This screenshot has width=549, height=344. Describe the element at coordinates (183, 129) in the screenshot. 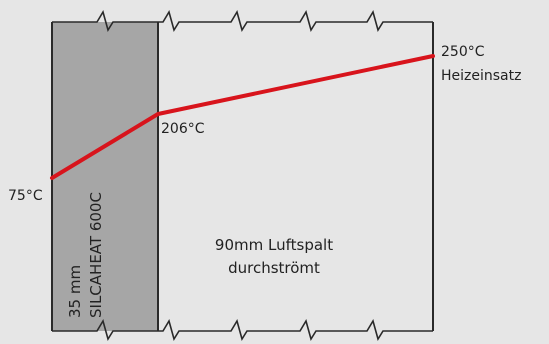

I see `interface-temperature-label: 206°C` at that location.